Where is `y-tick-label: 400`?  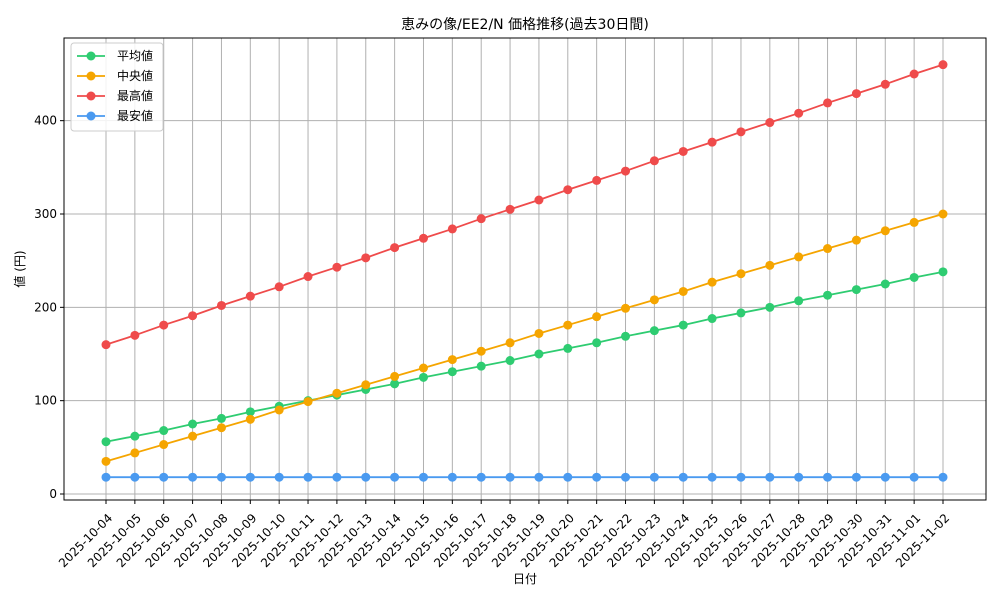
y-tick-label: 400 is located at coordinates (45, 121).